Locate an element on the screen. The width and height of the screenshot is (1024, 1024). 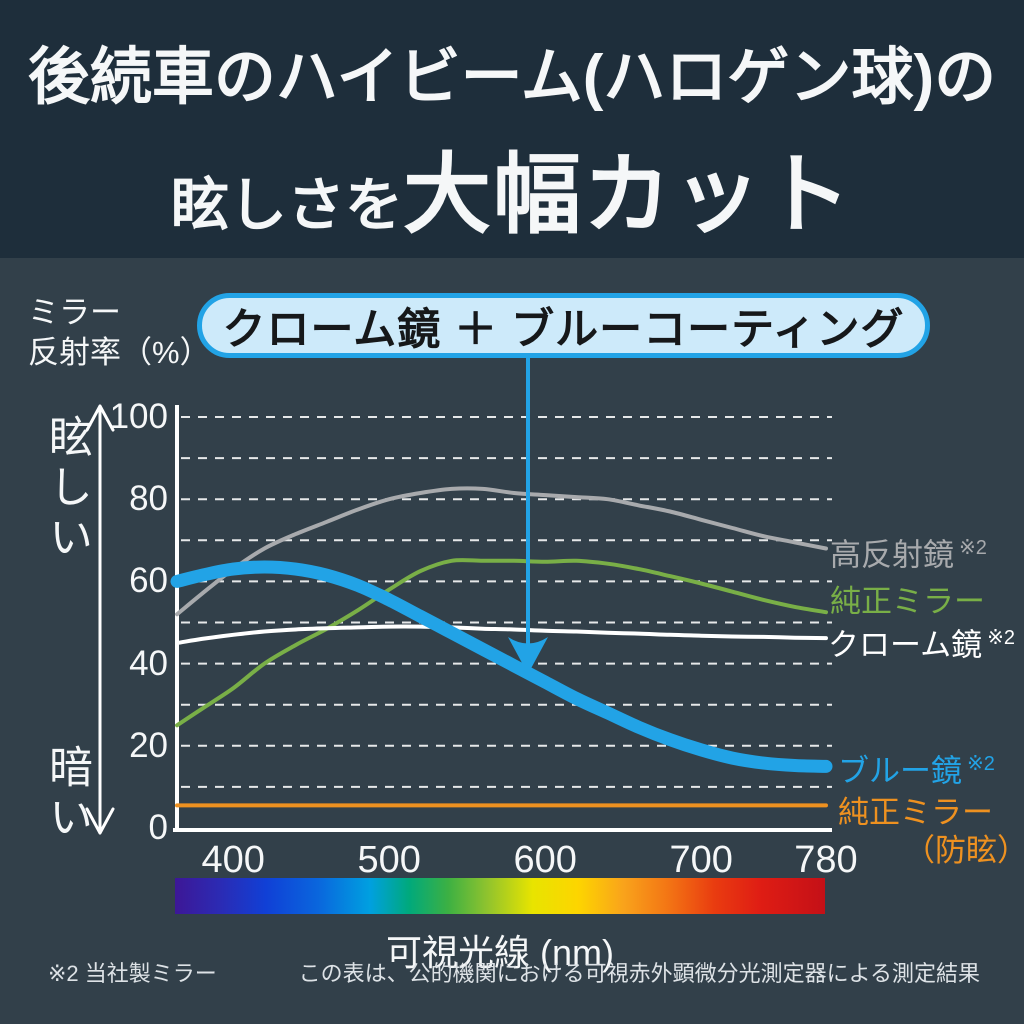
dark-end-label: 暗い is located at coordinates (66, 794).